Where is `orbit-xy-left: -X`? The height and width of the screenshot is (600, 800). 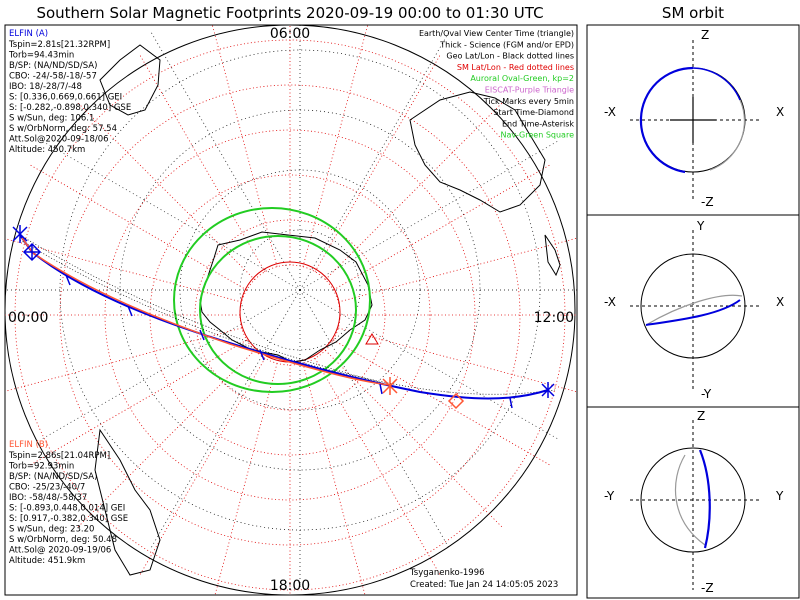 orbit-xy-left: -X is located at coordinates (610, 302).